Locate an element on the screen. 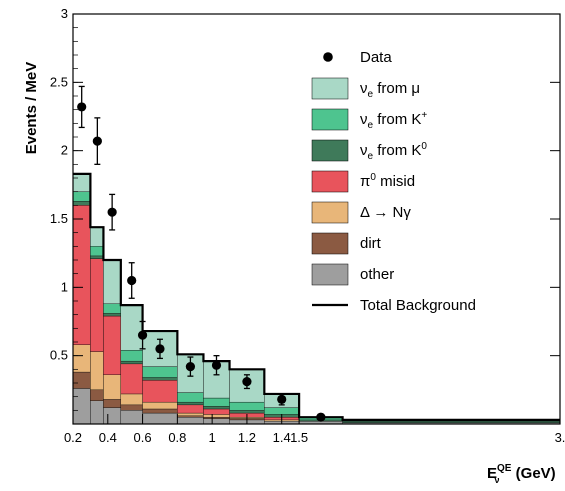 The image size is (565, 491). y-axis-title: Events / MeV is located at coordinates (31, 108).